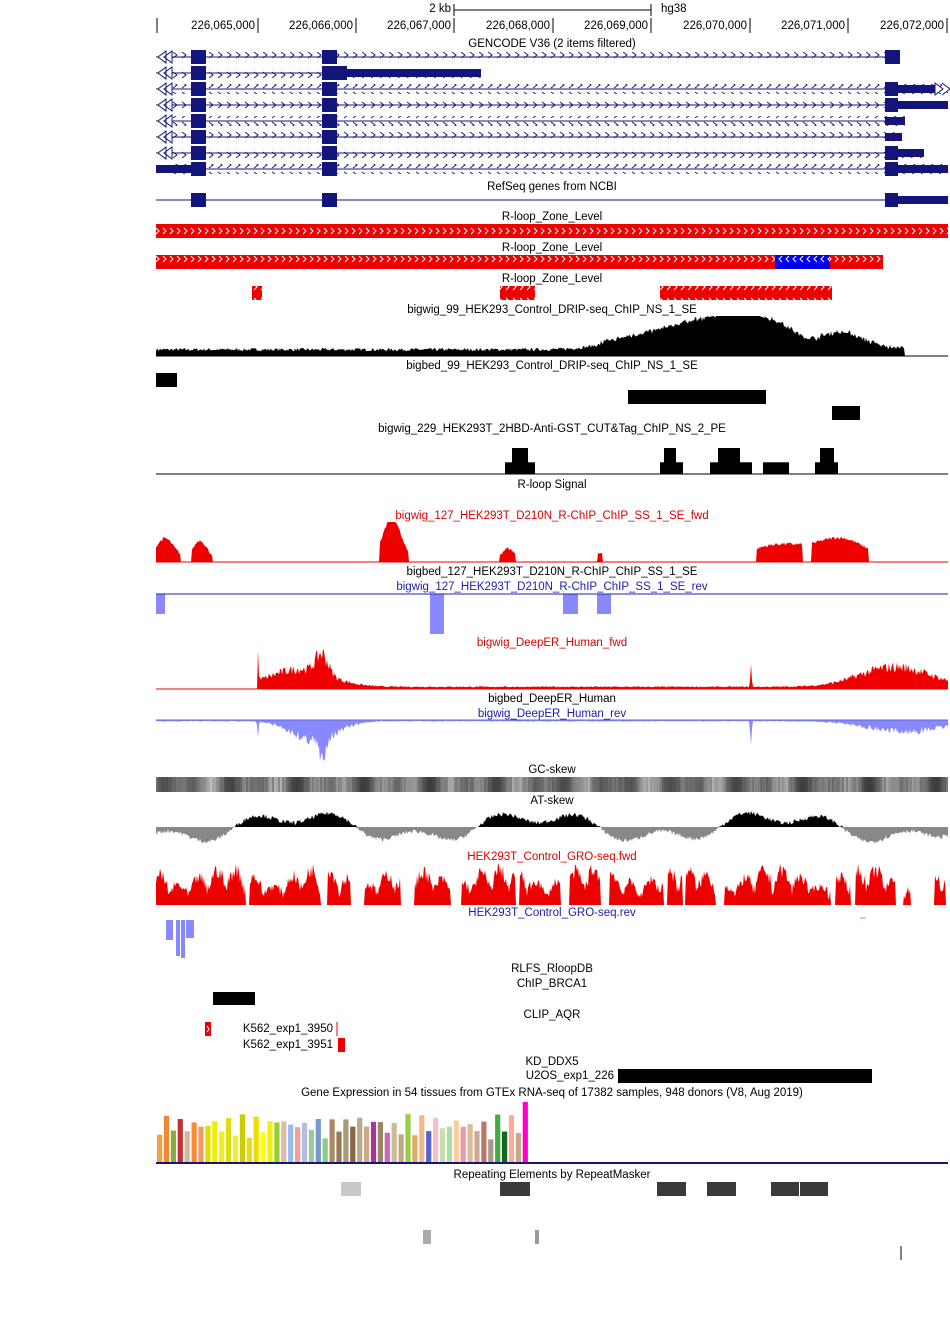 This screenshot has width=950, height=1342. What do you see at coordinates (223, 26) in the screenshot?
I see `ruler-label: 226,065,000` at bounding box center [223, 26].